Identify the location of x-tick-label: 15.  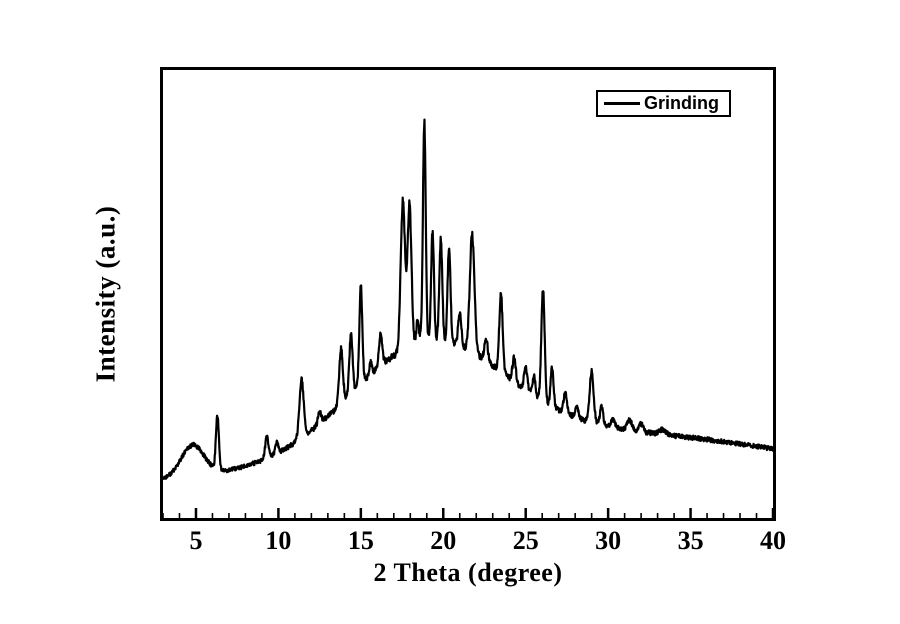
(360, 540).